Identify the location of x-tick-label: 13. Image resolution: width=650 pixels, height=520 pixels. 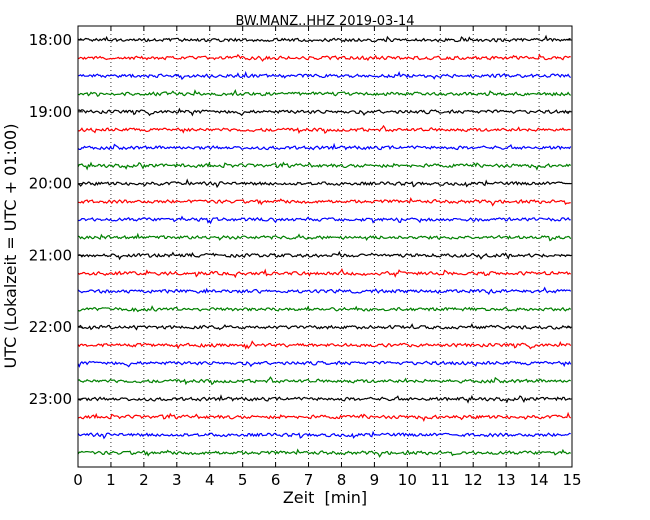
(506, 480).